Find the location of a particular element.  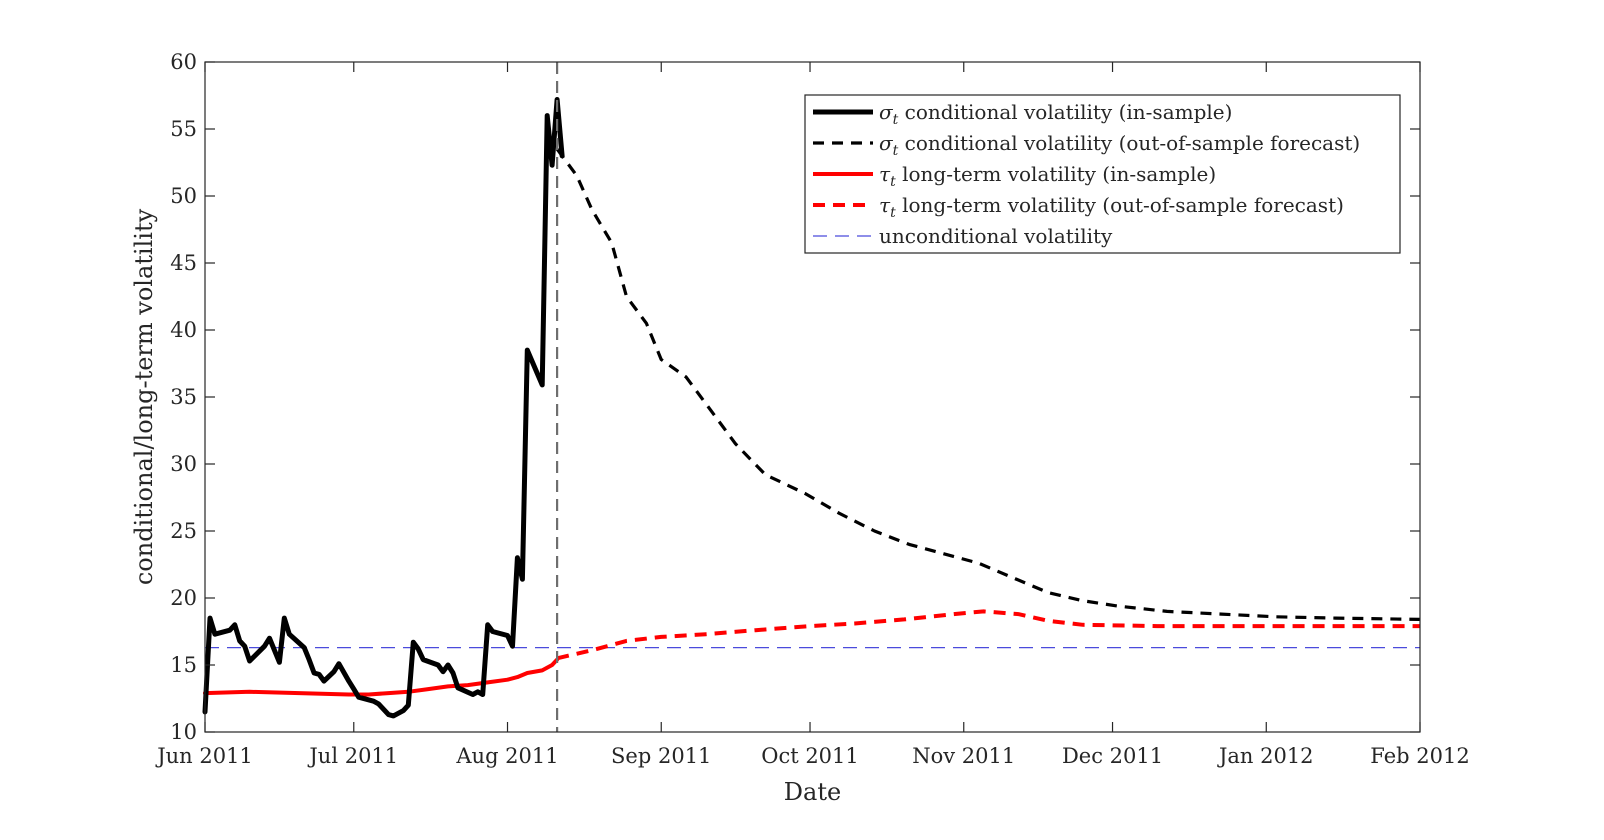

y-tick-label: 50 is located at coordinates (183, 196).